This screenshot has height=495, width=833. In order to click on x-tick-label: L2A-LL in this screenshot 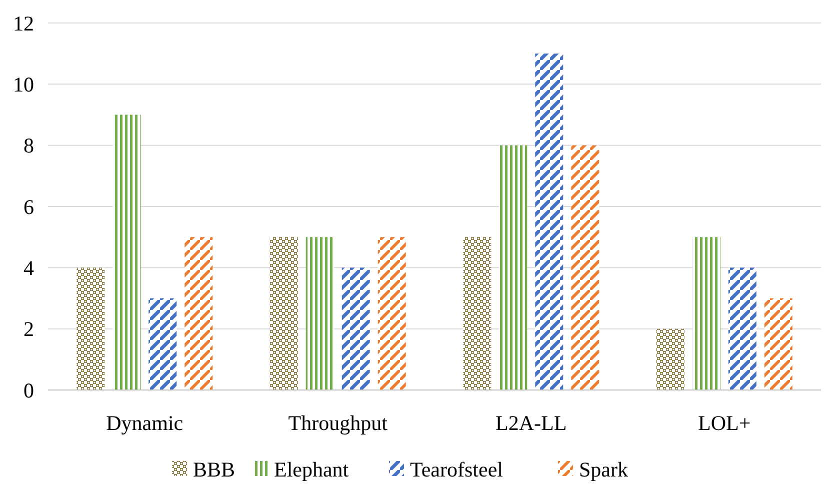, I will do `click(531, 423)`.